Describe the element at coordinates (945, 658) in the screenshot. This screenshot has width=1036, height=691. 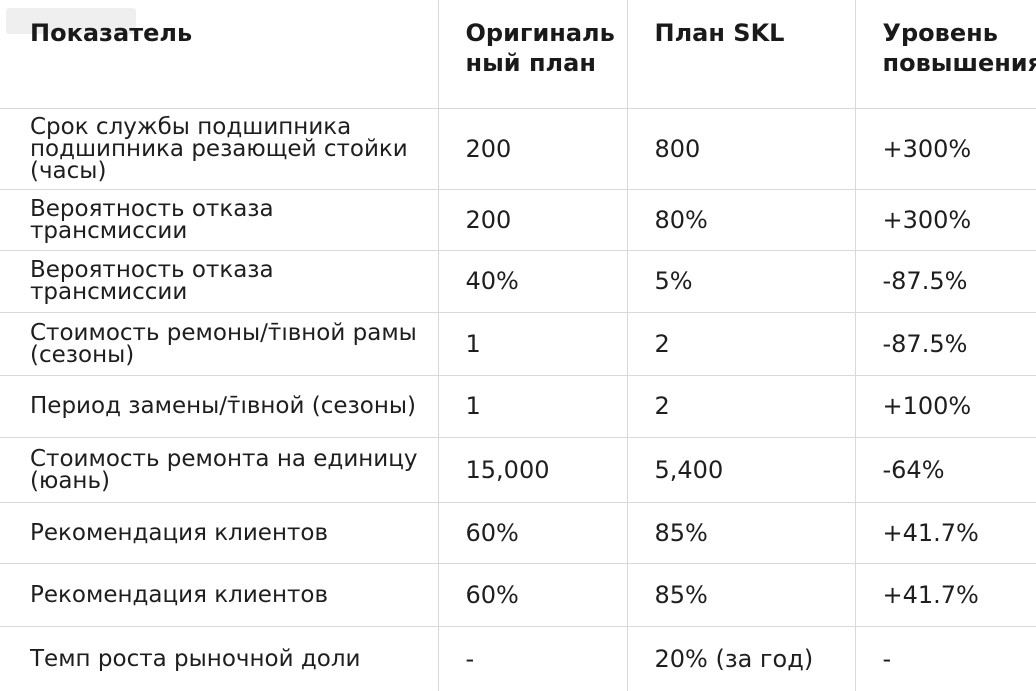
I see `cell-improvement: -` at that location.